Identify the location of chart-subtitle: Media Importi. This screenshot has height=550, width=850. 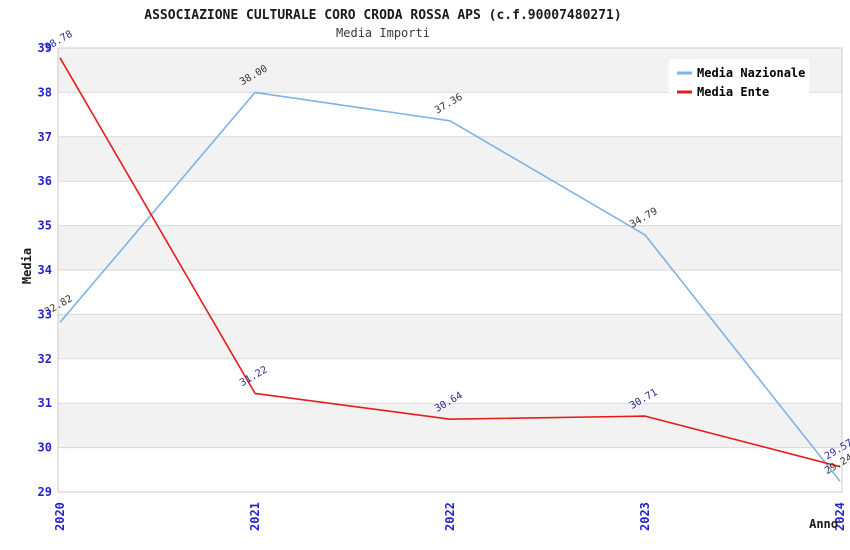
(383, 33).